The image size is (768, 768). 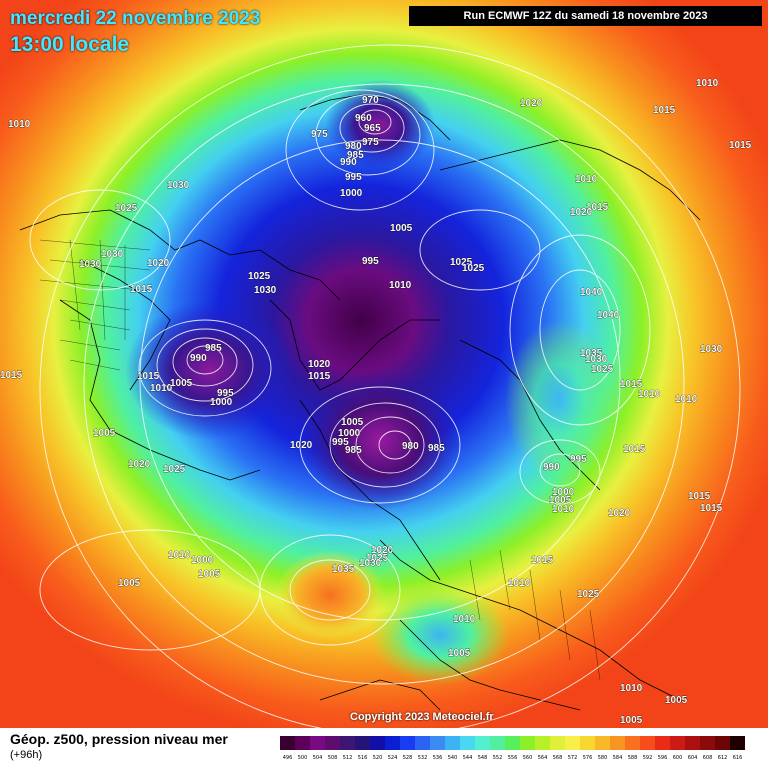 I want to click on scale-tick-label: 496, so click(x=287, y=758).